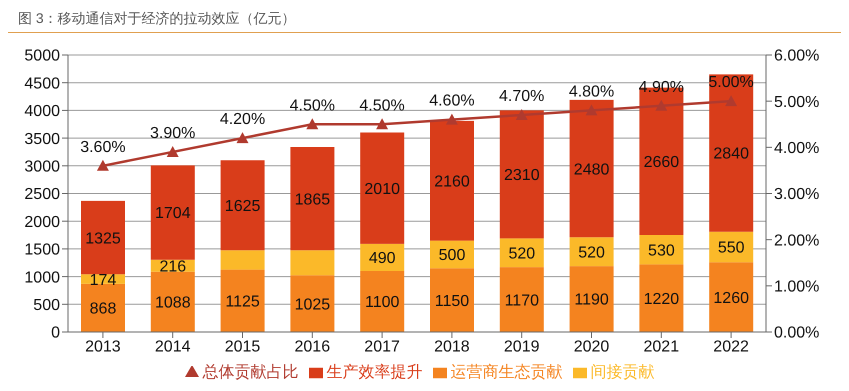  What do you see at coordinates (452, 255) in the screenshot?
I see `data-label: 500` at bounding box center [452, 255].